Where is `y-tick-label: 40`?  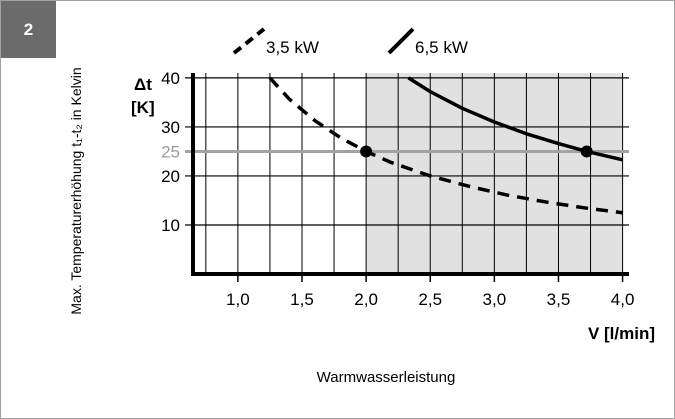 y-tick-label: 40 is located at coordinates (170, 78).